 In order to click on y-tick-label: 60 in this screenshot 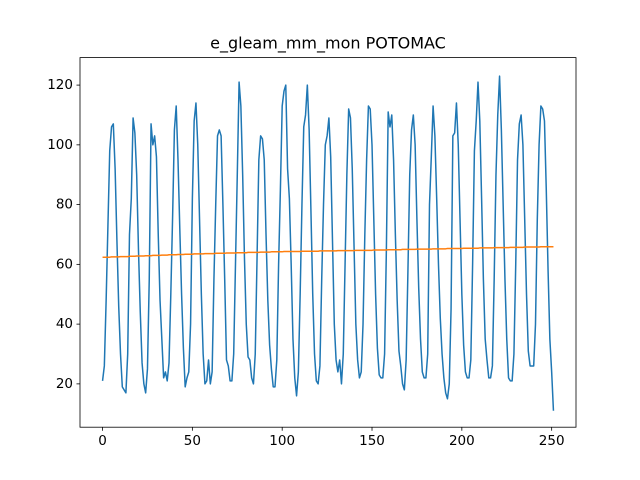, I will do `click(64, 264)`.